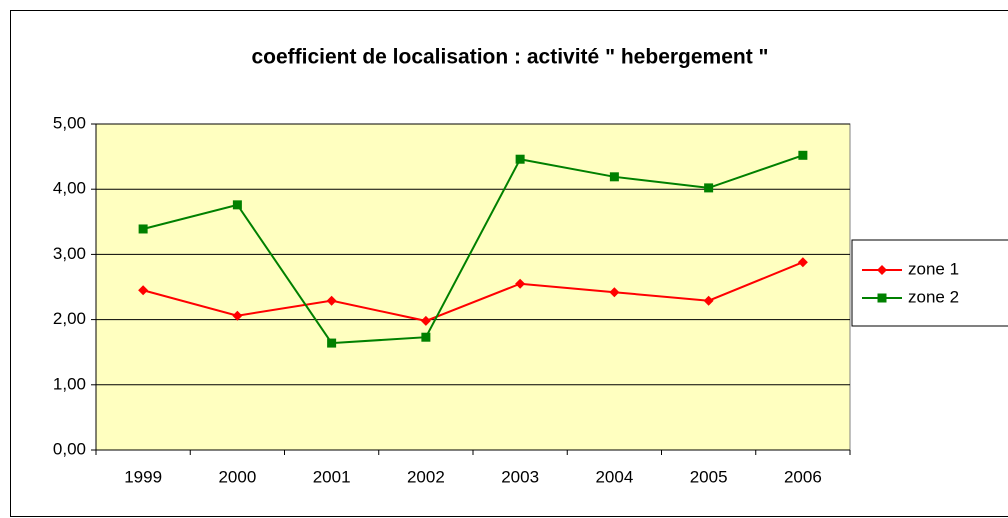 This screenshot has width=1008, height=518. What do you see at coordinates (69, 188) in the screenshot?
I see `y-tick-label: 4,00` at bounding box center [69, 188].